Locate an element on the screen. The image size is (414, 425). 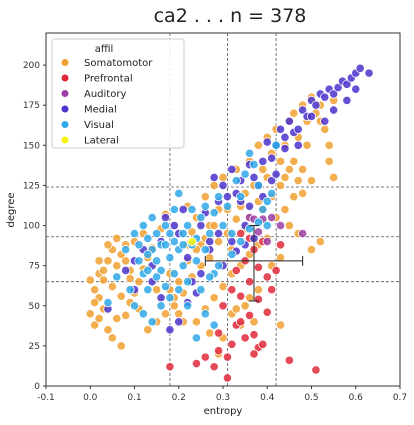
x-tick-label: 0.1 is located at coordinates (134, 398).